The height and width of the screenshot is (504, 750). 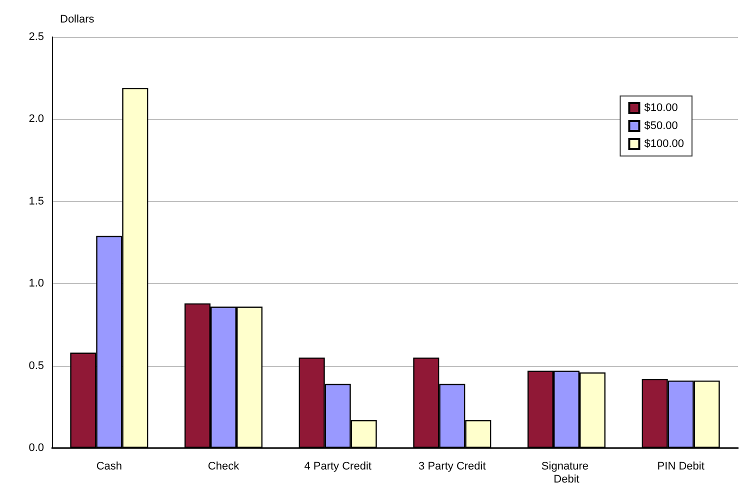 What do you see at coordinates (36, 201) in the screenshot?
I see `y-tick-label: 1.5` at bounding box center [36, 201].